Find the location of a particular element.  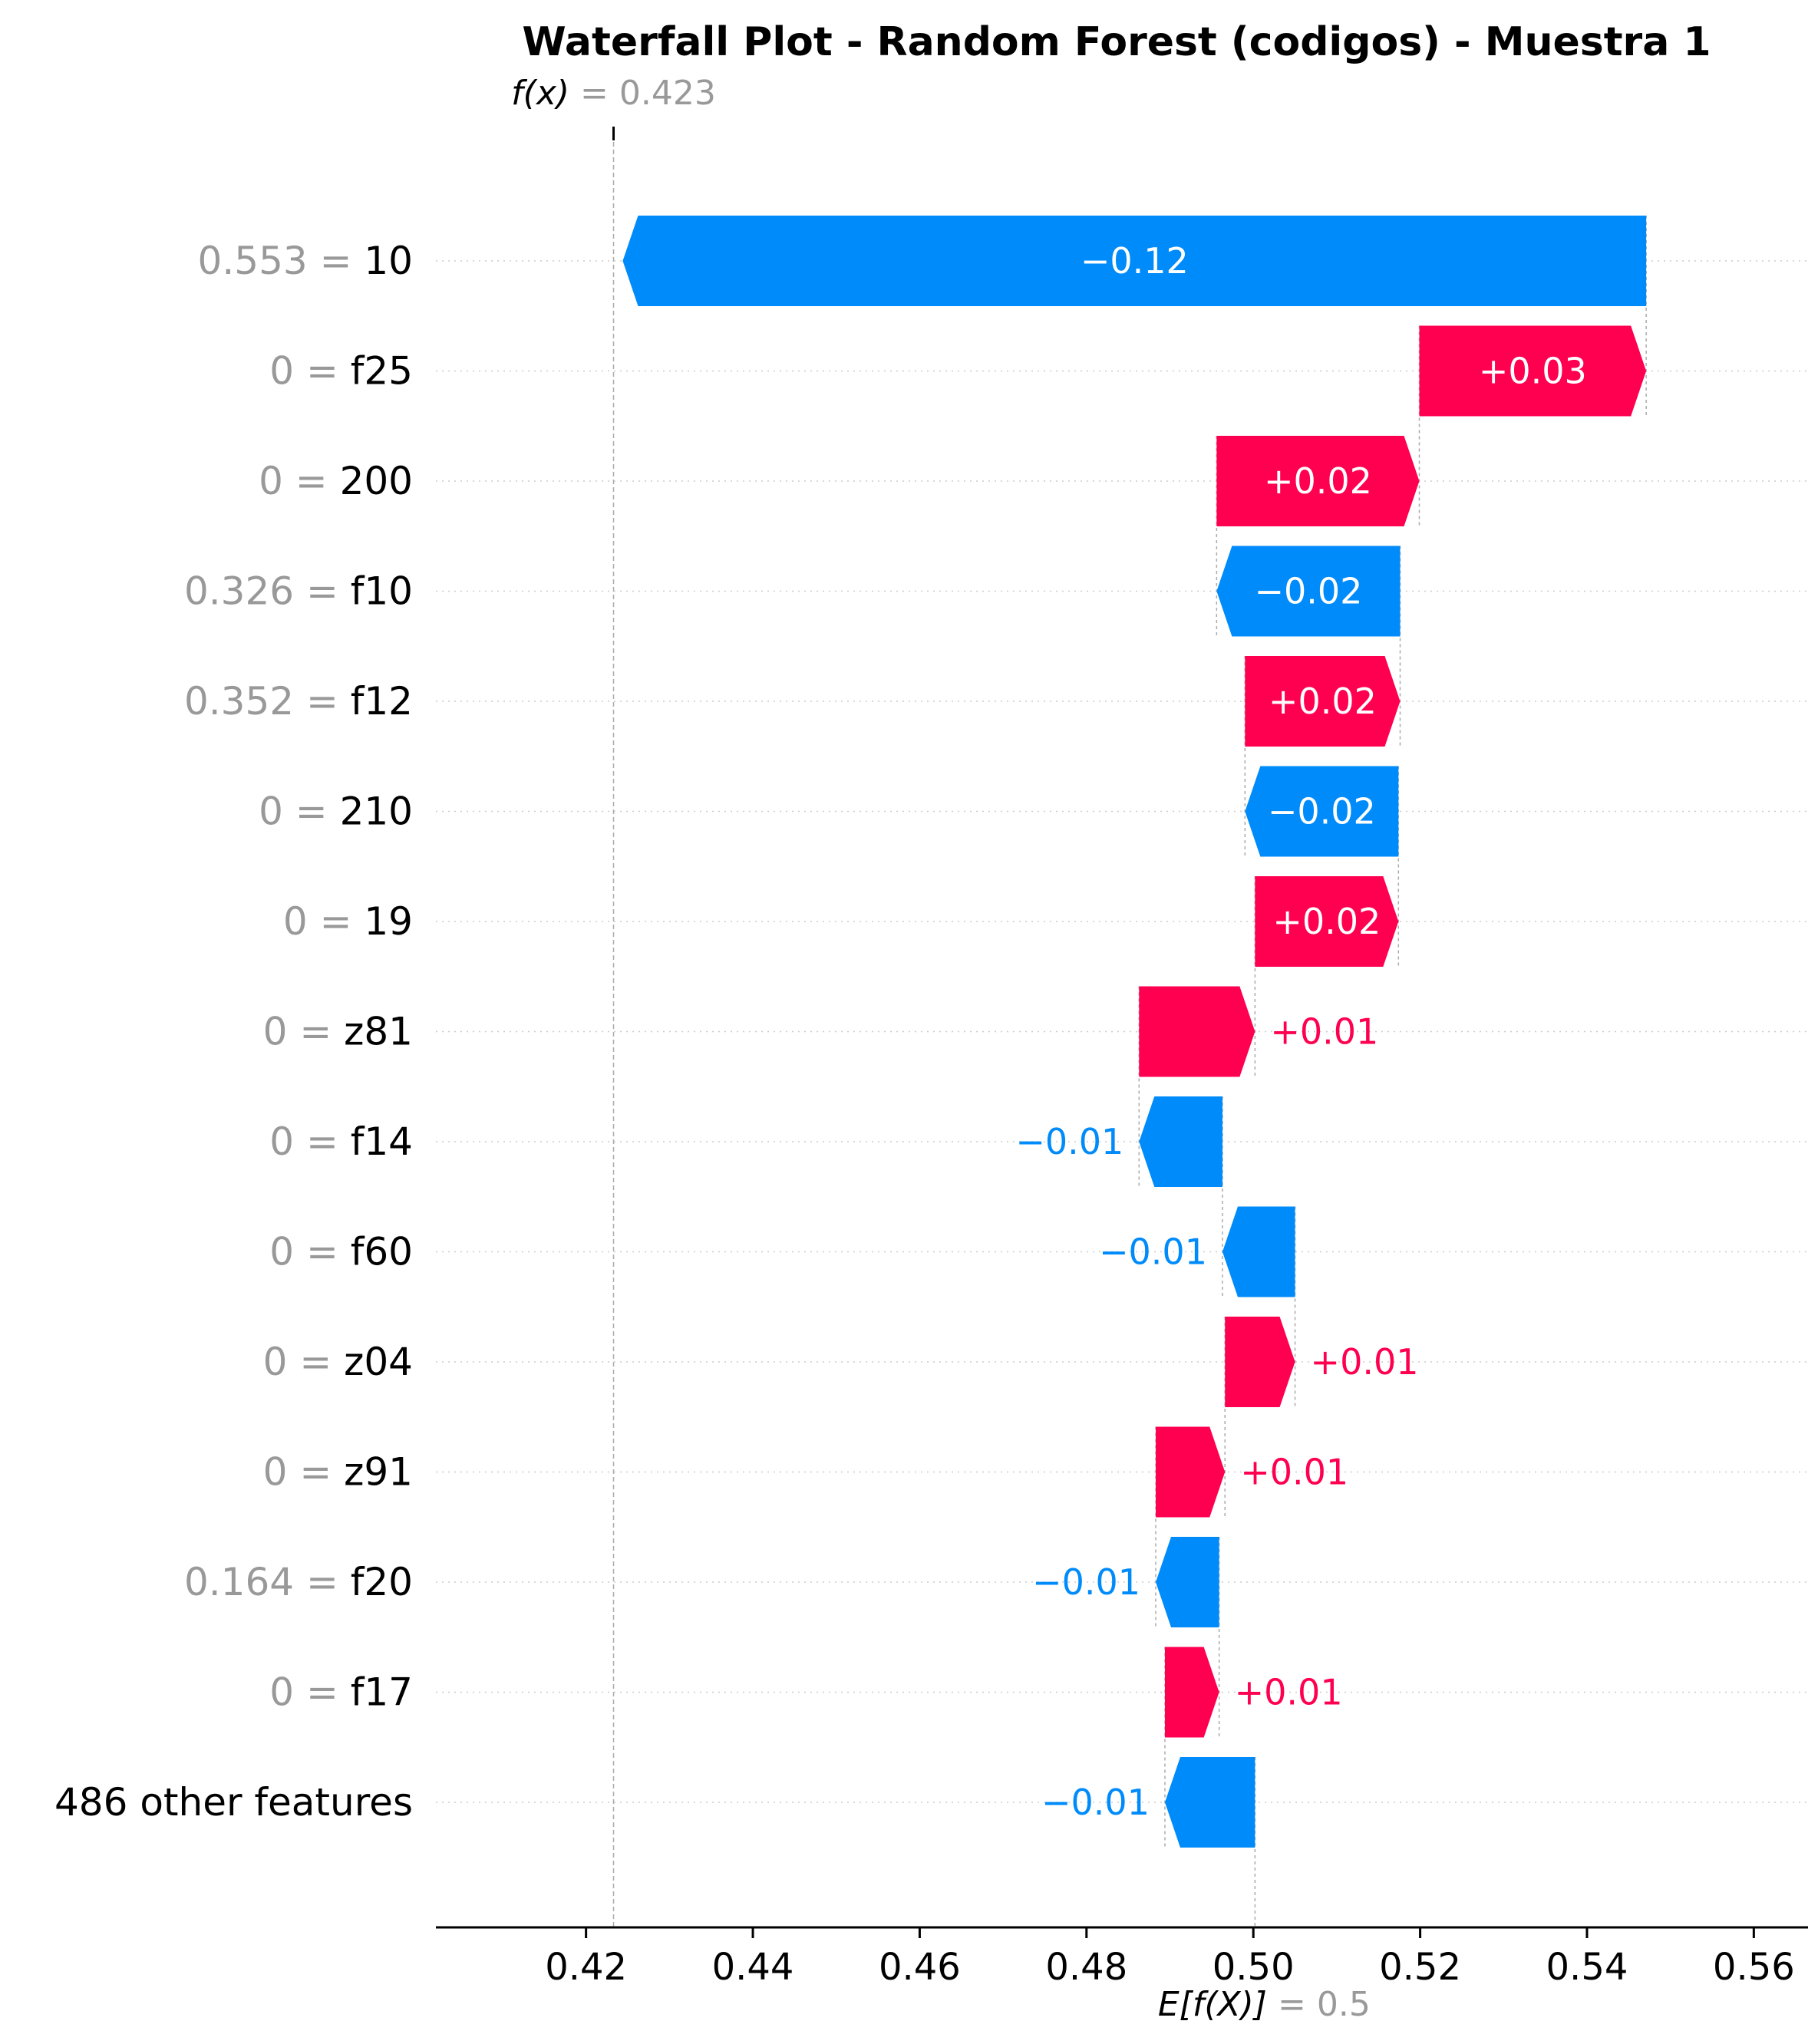

base-annotation: E[f(X)] = 0.5 is located at coordinates (1264, 2004).